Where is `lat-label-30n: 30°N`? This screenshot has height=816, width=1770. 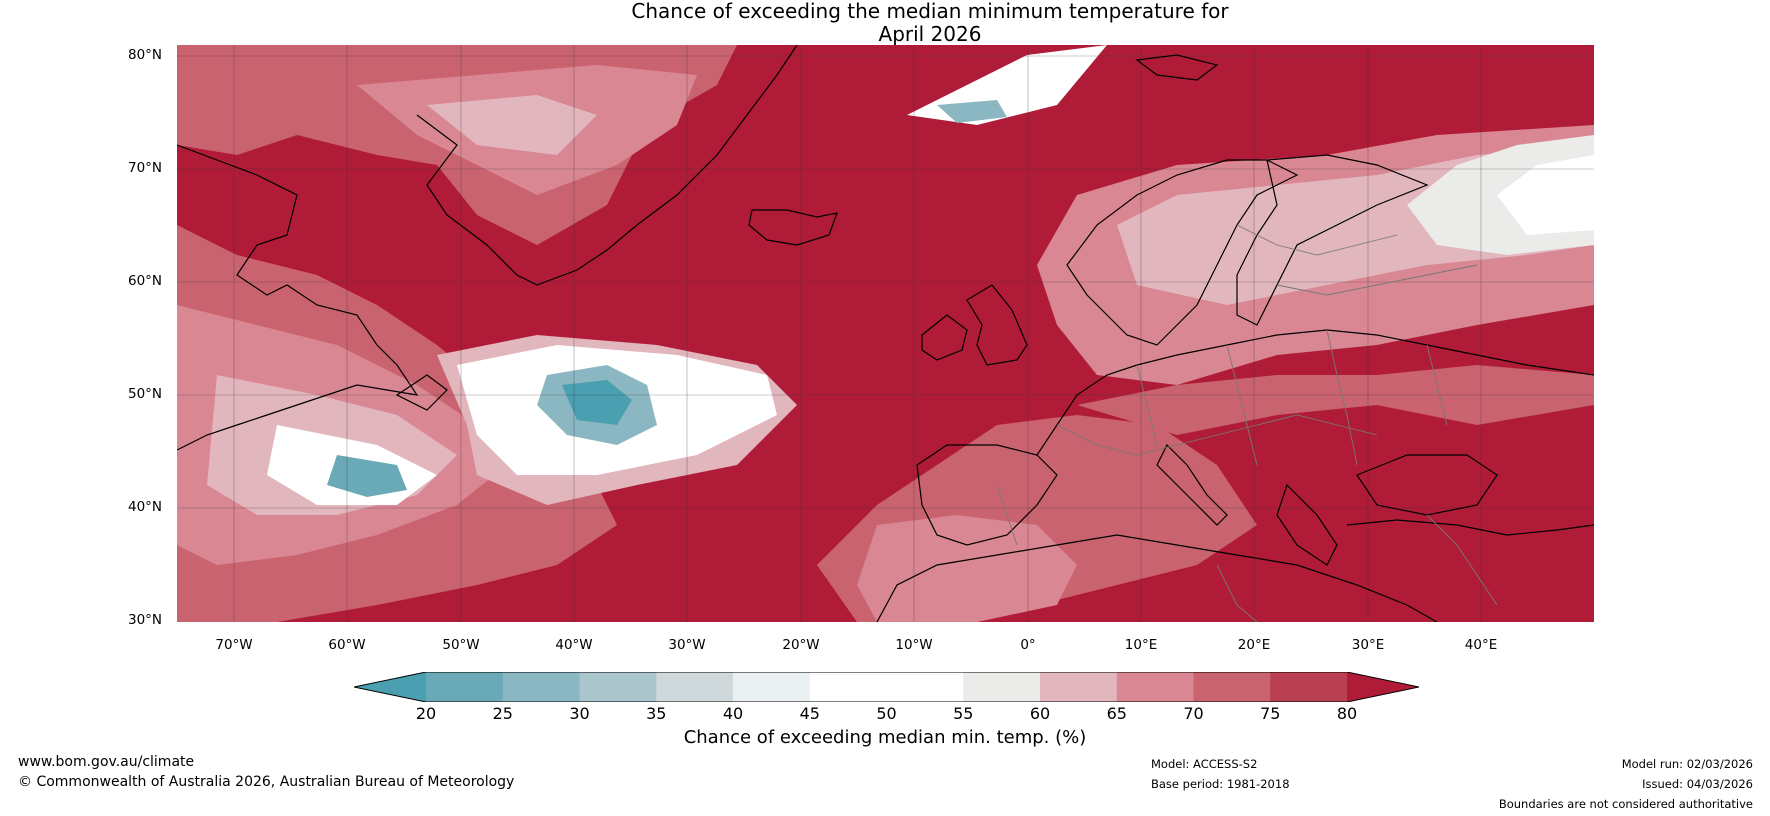
lat-label-30n: 30°N is located at coordinates (145, 620).